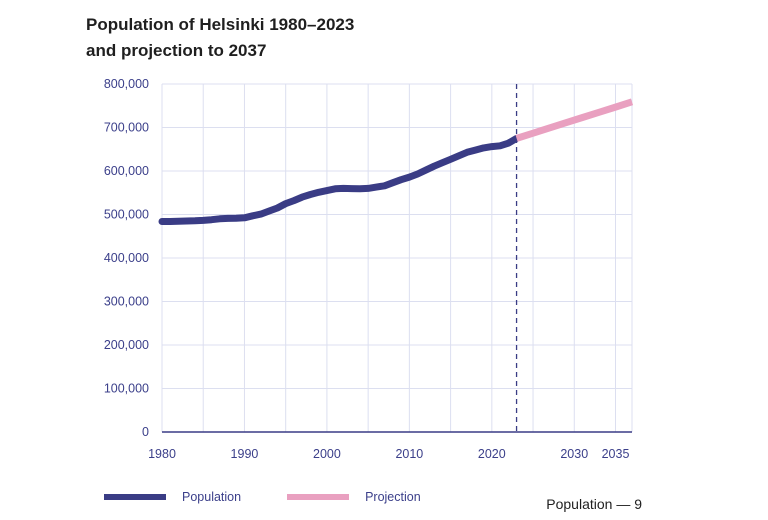 The image size is (768, 520). Describe the element at coordinates (354, 497) in the screenshot. I see `legend-item-projection: Projection` at that location.